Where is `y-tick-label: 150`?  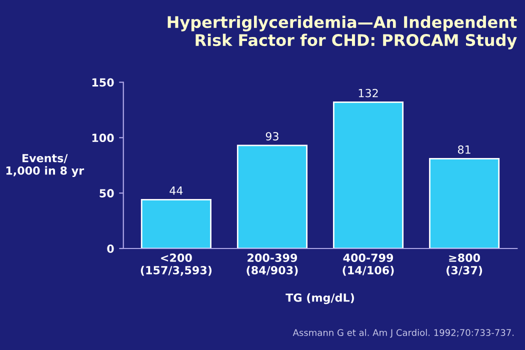
y-tick-label: 150 is located at coordinates (103, 82).